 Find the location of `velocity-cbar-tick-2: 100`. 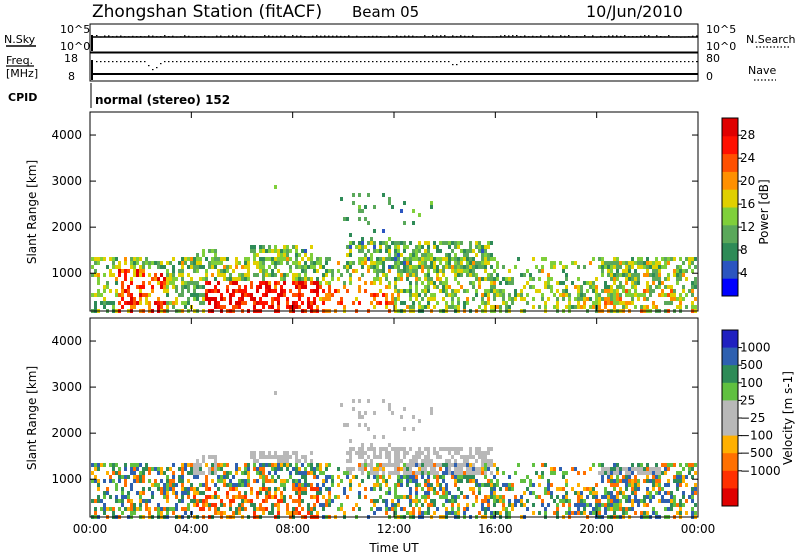

velocity-cbar-tick-2: 100 is located at coordinates (751, 383).